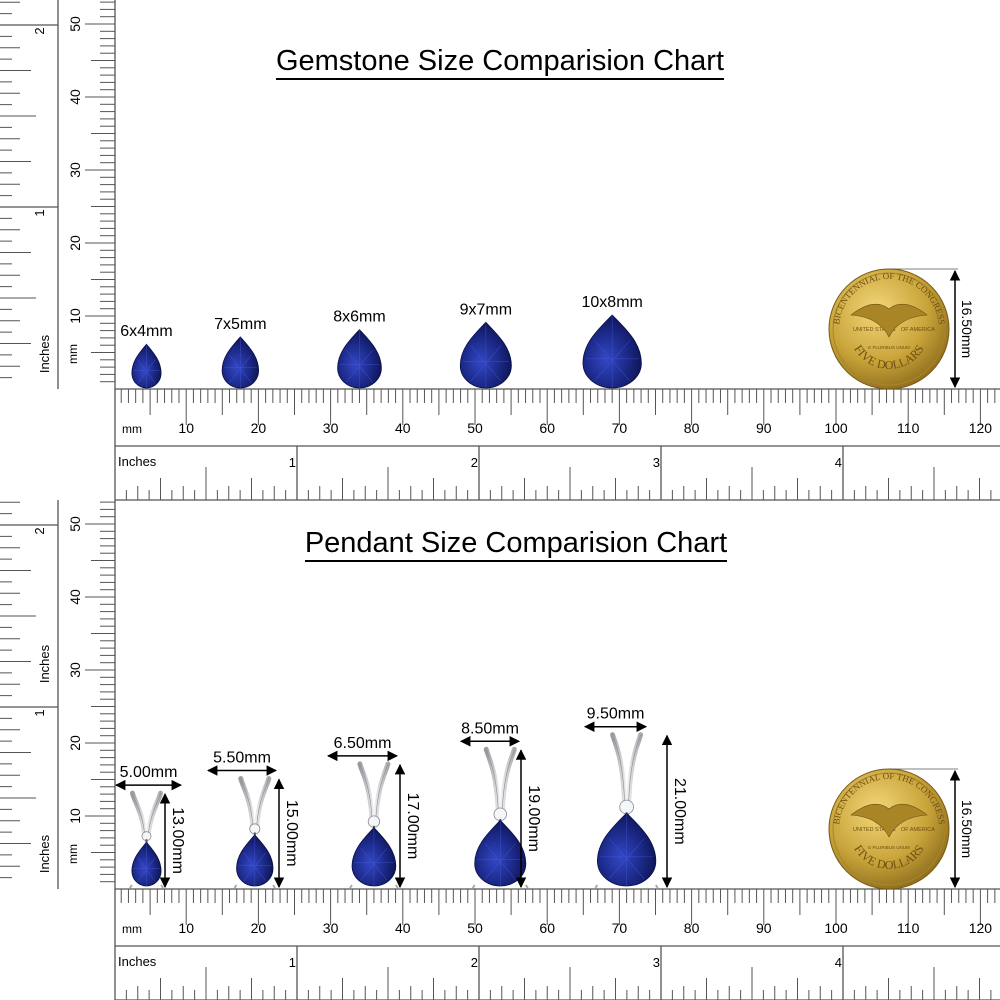  I want to click on inch-tick-label: 2, so click(474, 462).